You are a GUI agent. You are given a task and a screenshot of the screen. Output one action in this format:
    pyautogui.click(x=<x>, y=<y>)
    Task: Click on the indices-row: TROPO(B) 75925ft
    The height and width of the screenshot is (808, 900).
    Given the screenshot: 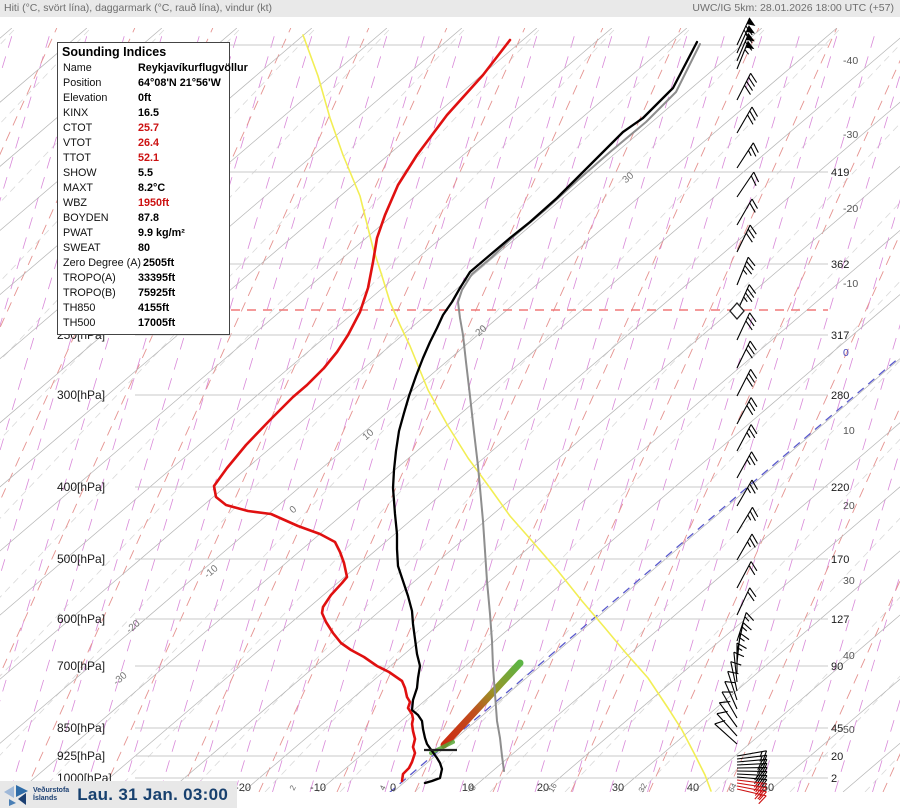 What is the action you would take?
    pyautogui.click(x=143, y=293)
    